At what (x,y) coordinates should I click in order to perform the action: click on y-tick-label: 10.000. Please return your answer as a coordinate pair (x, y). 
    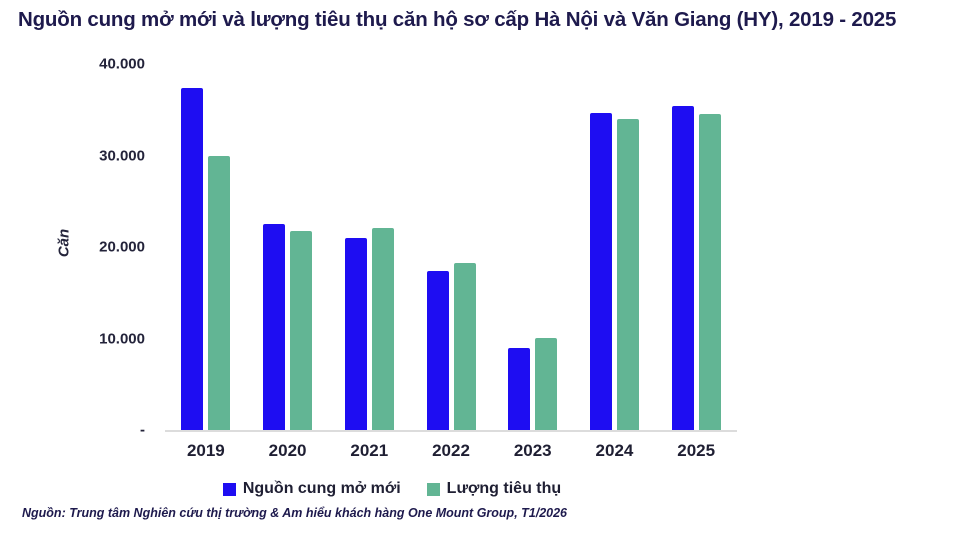
    Looking at the image, I should click on (122, 338).